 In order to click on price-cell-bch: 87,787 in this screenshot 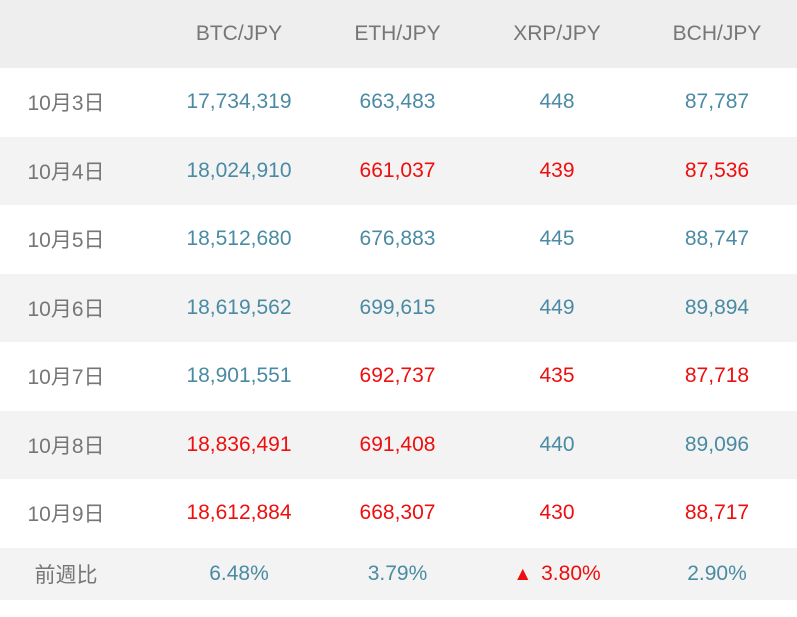, I will do `click(717, 102)`.